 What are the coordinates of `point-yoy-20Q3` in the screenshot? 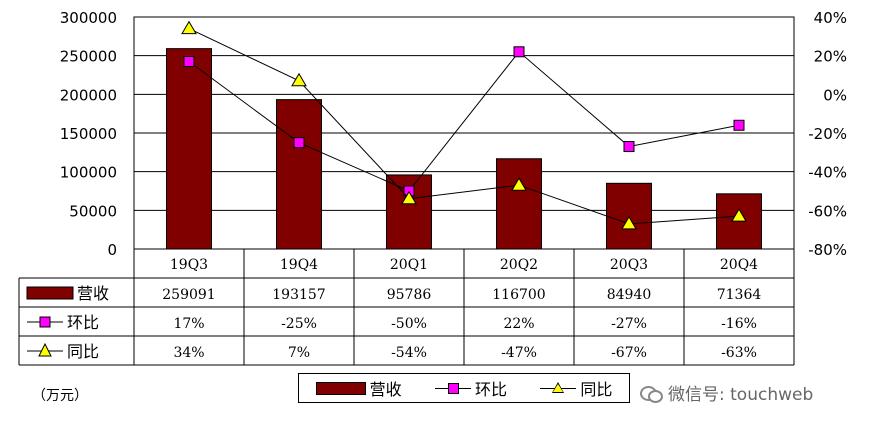 It's located at (629, 222).